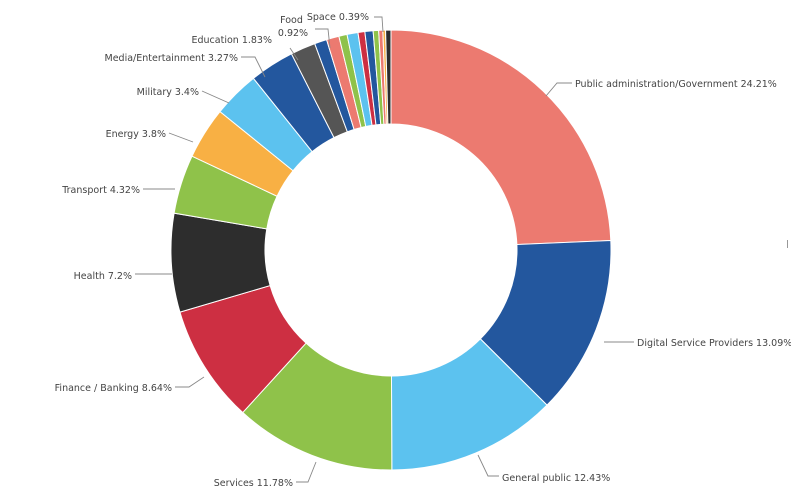 The image size is (791, 498). I want to click on leader-space, so click(379, 24).